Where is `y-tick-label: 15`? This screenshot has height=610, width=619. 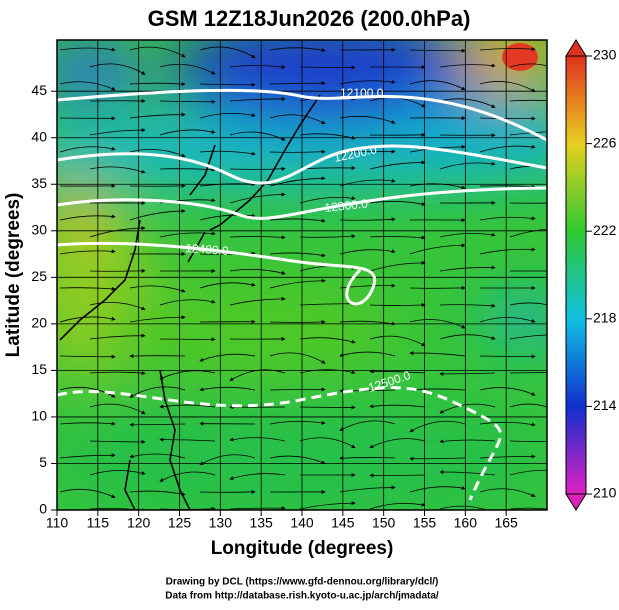 y-tick-label: 15 is located at coordinates (39, 369).